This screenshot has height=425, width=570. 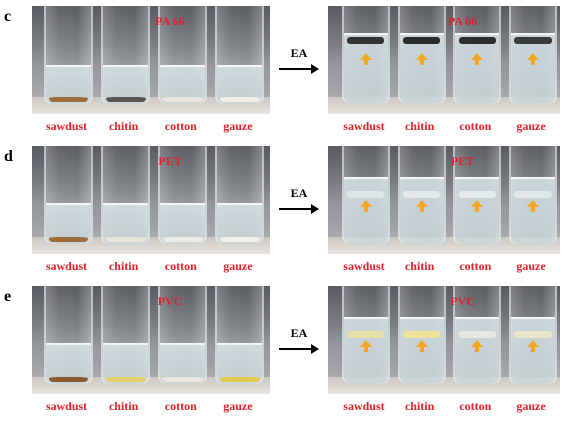 I want to click on photo-after-pet: PET, so click(x=444, y=200).